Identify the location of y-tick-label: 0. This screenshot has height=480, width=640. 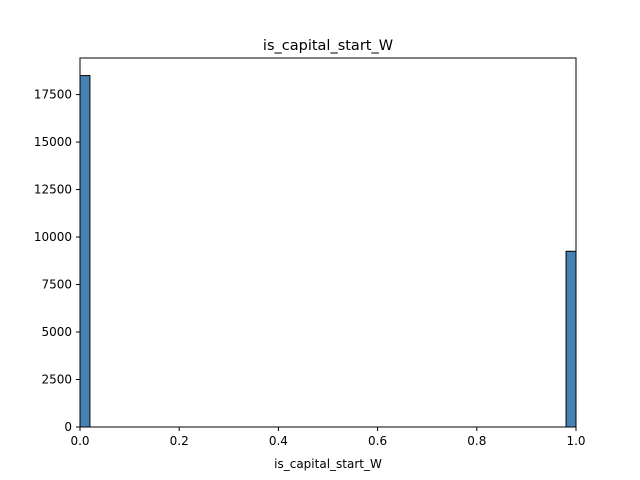
(68, 427).